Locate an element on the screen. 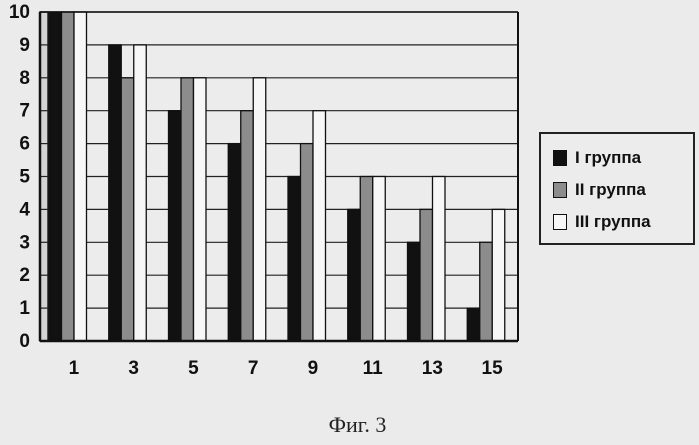 Image resolution: width=699 pixels, height=445 pixels. legend-item-1: I группа is located at coordinates (597, 158).